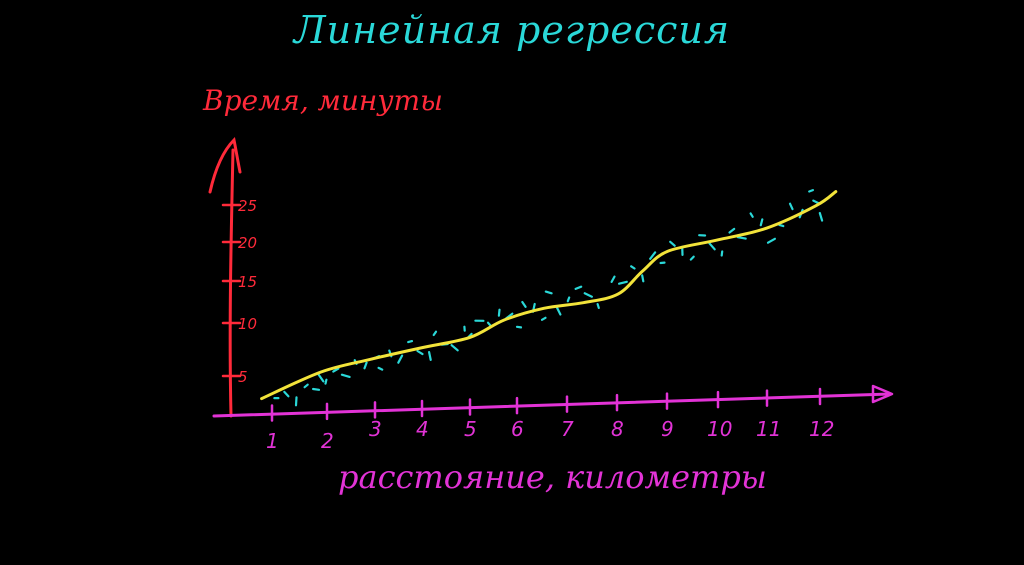 This screenshot has height=565, width=1024. Describe the element at coordinates (247, 324) in the screenshot. I see `y-tick-label: 10` at that location.